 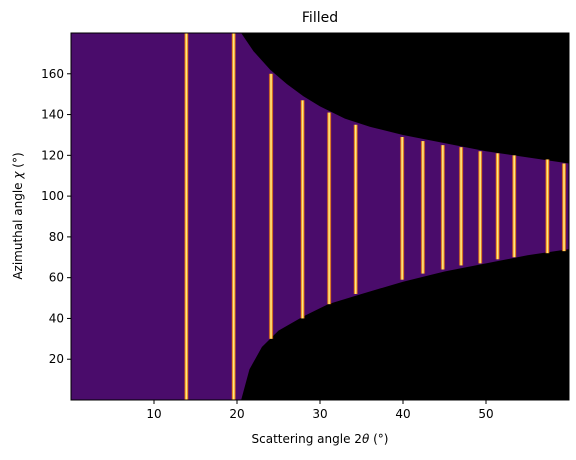 What do you see at coordinates (320, 439) in the screenshot?
I see `x-axis-label: Scattering angle 2θ (°)` at bounding box center [320, 439].